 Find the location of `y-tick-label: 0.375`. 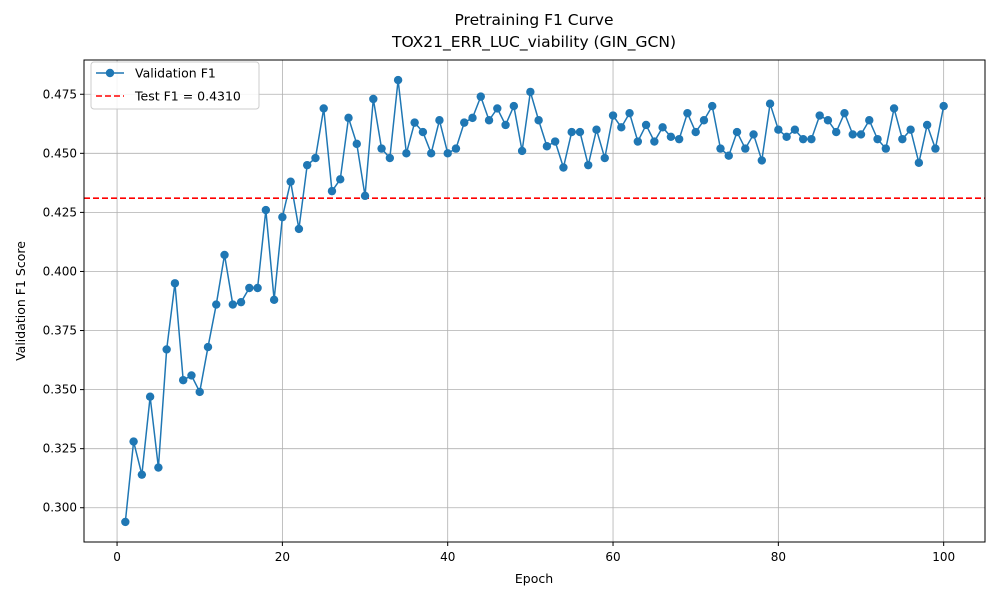

y-tick-label: 0.375 is located at coordinates (60, 331).